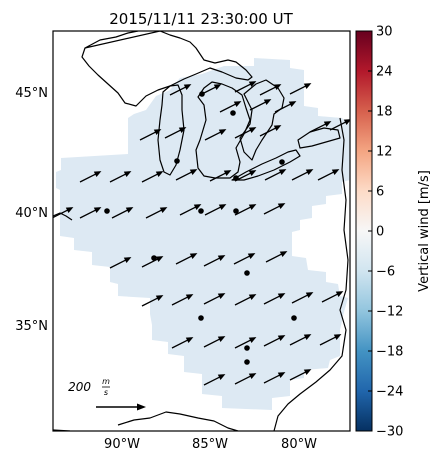  I want to click on colorbar-tick-label: 18, so click(384, 112).